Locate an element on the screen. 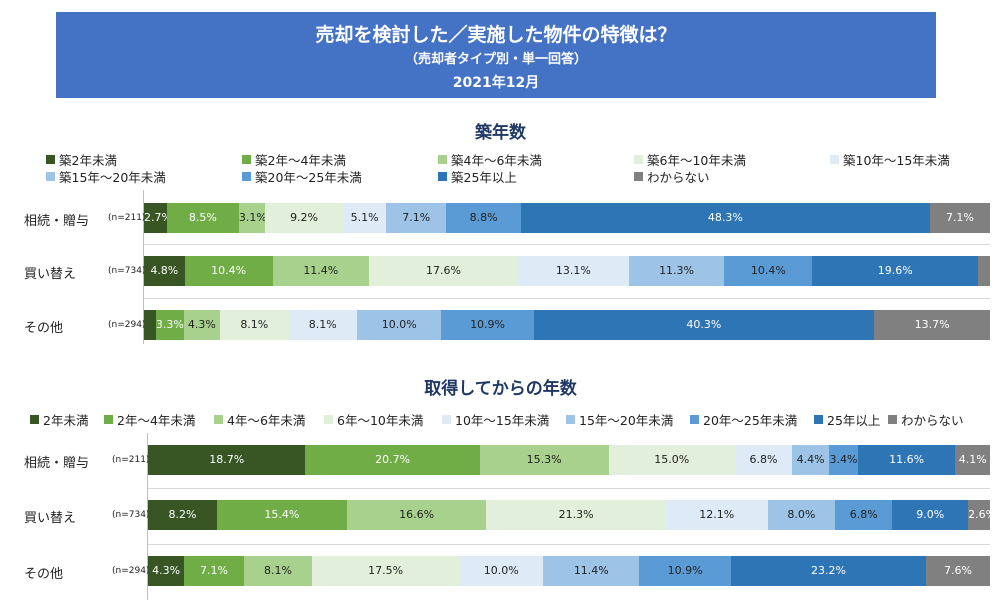 This screenshot has width=1001, height=609. data-label: 4.1% is located at coordinates (972, 459).